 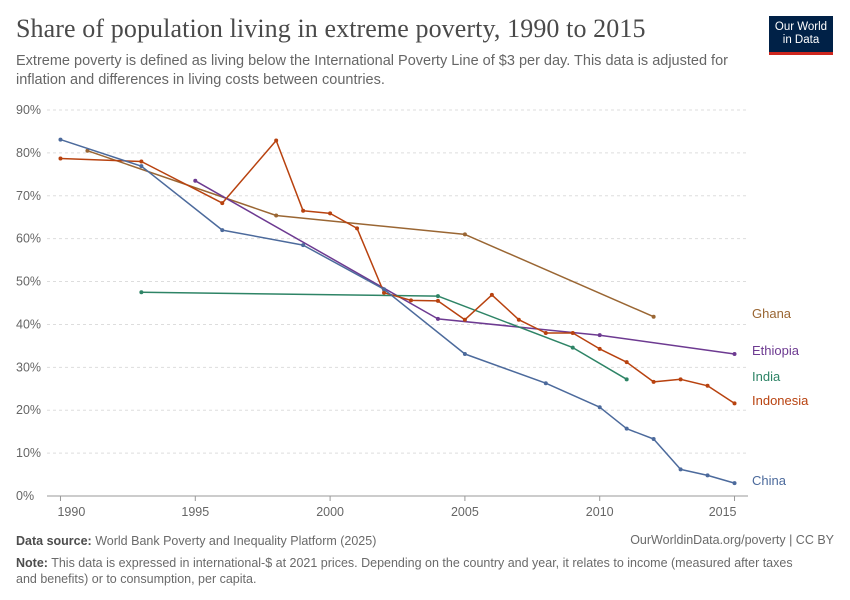 What do you see at coordinates (28, 367) in the screenshot?
I see `y-tick-label: 30%` at bounding box center [28, 367].